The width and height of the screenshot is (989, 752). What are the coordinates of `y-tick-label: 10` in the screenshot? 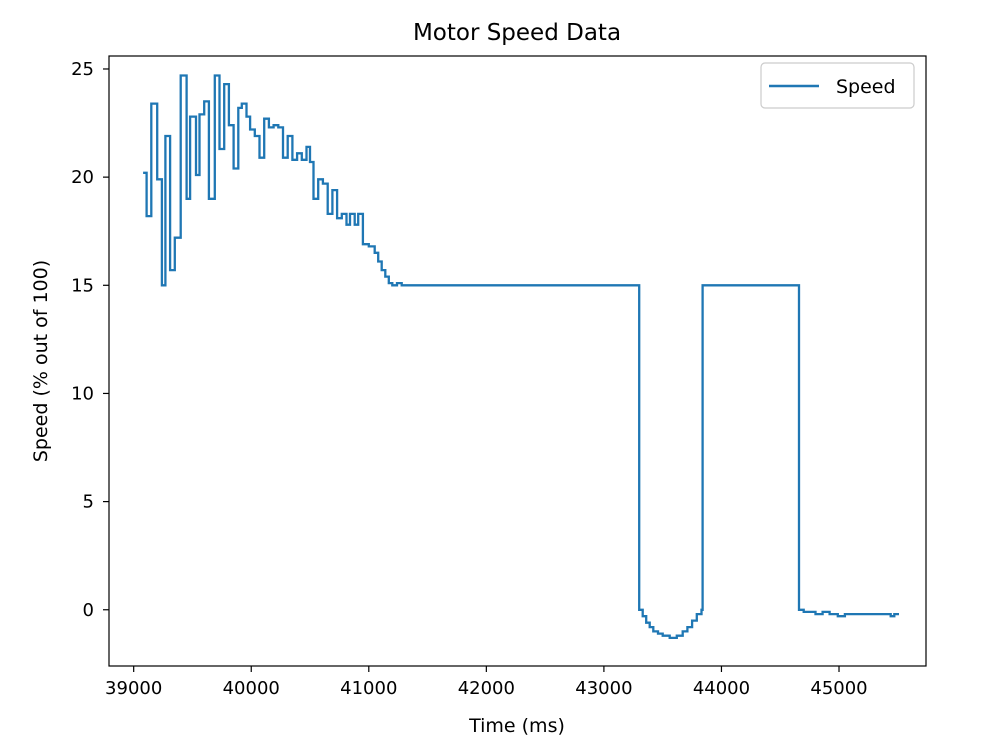 It's located at (82, 393).